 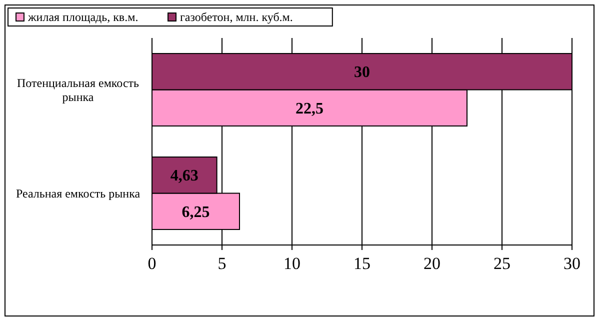 What do you see at coordinates (222, 263) in the screenshot?
I see `x-tick-label: 5` at bounding box center [222, 263].